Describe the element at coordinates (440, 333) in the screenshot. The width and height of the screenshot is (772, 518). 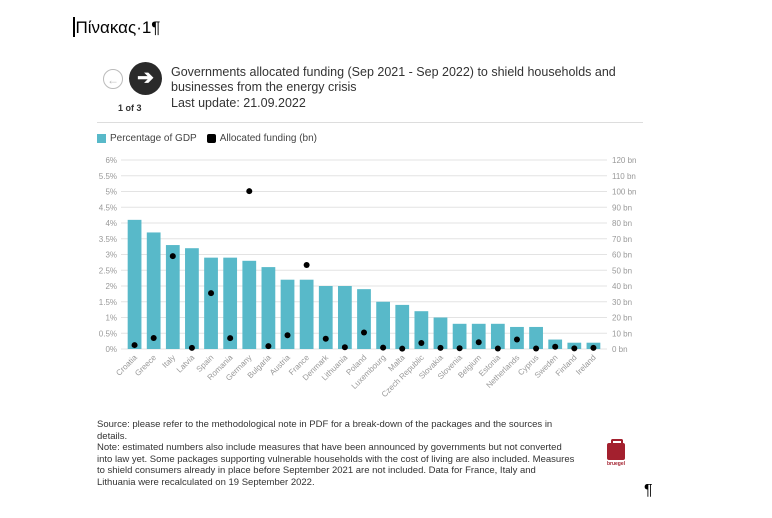
I see `bar-slovakia` at that location.